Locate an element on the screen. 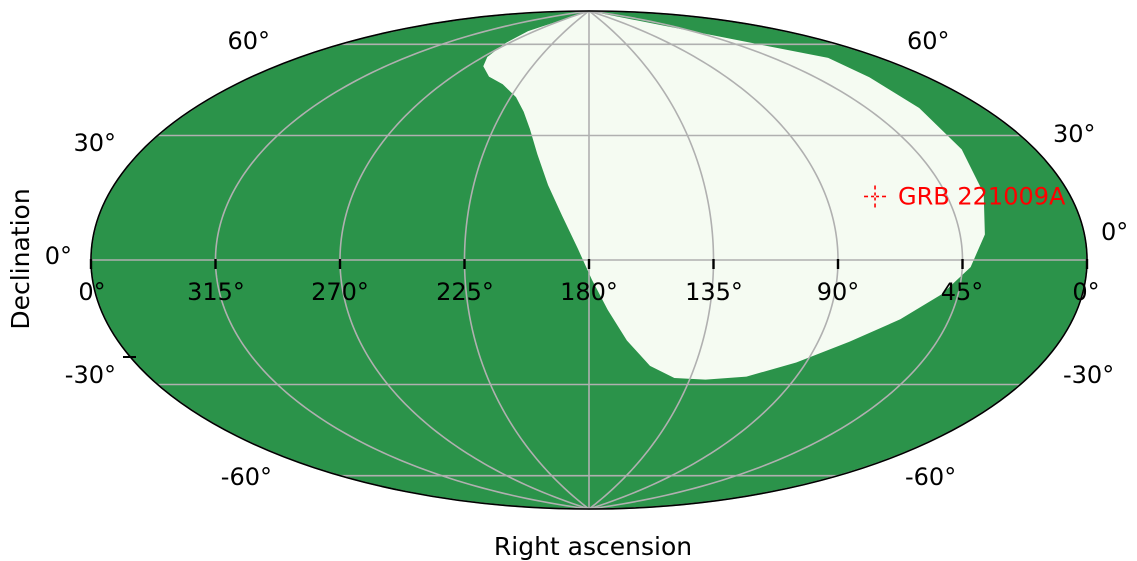 The image size is (1137, 561). dec-tick-left-30: 30° is located at coordinates (94, 143).